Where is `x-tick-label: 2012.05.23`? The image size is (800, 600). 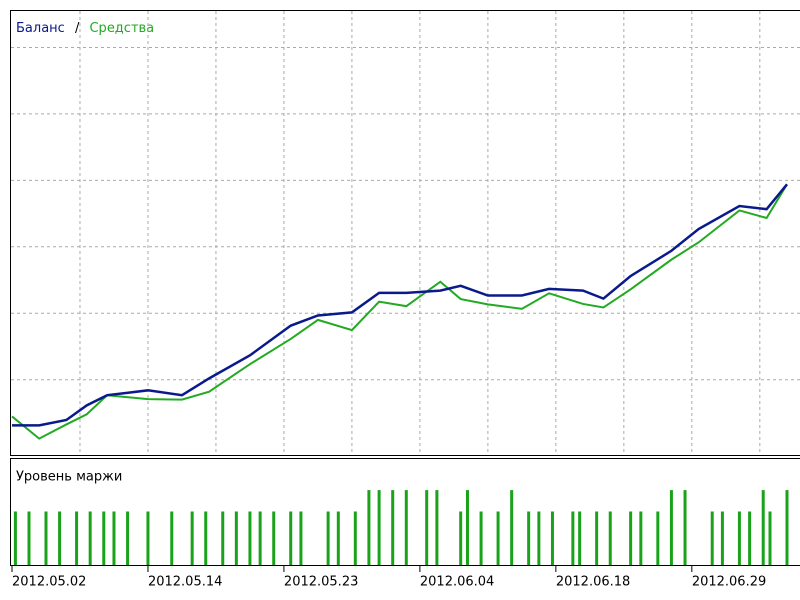
x-tick-label: 2012.05.23 is located at coordinates (321, 582).